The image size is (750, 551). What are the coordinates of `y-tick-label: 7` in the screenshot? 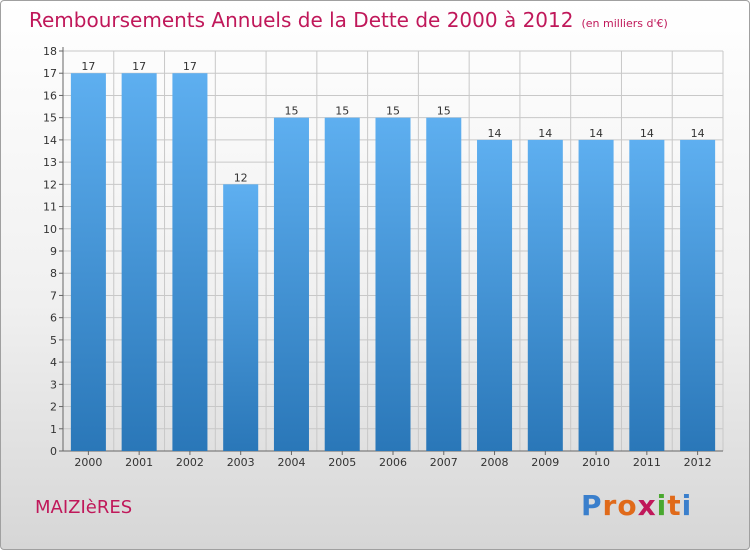 It's located at (53, 295).